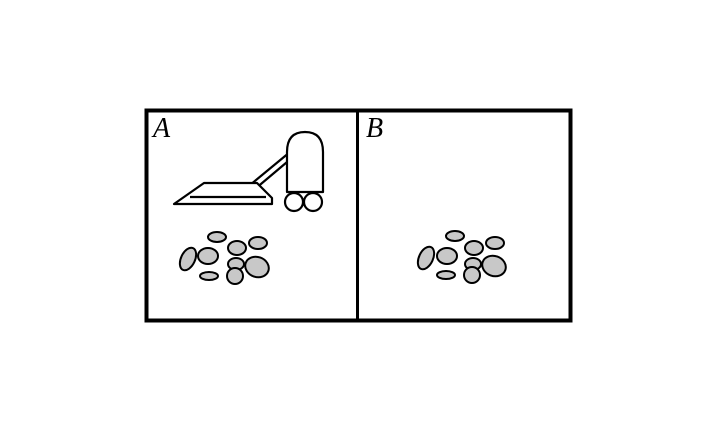  I want to click on room-label-a: A, so click(161, 128).